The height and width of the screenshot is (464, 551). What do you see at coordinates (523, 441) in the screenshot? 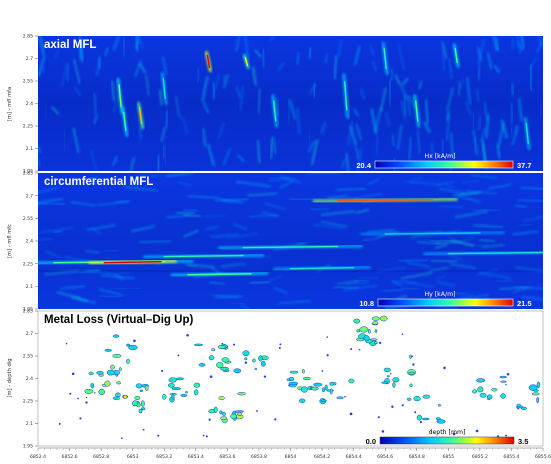
I see `colorbar-max-metal-loss: 3.5` at bounding box center [523, 441].